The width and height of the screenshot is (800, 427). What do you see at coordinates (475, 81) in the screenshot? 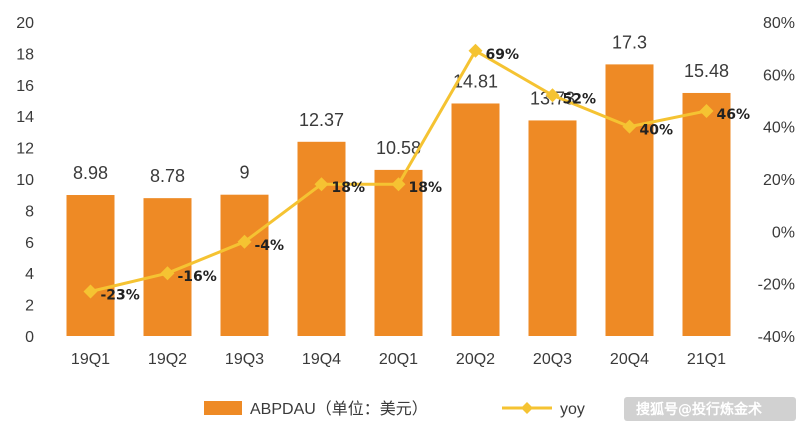
I see `bar-value-label: 14.81` at bounding box center [475, 81].